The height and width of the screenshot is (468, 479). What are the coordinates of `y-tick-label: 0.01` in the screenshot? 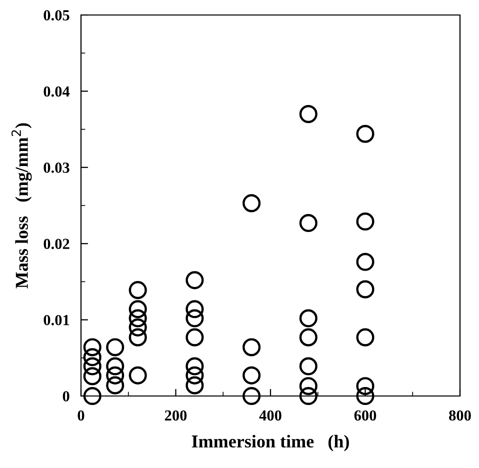 It's located at (57, 320).